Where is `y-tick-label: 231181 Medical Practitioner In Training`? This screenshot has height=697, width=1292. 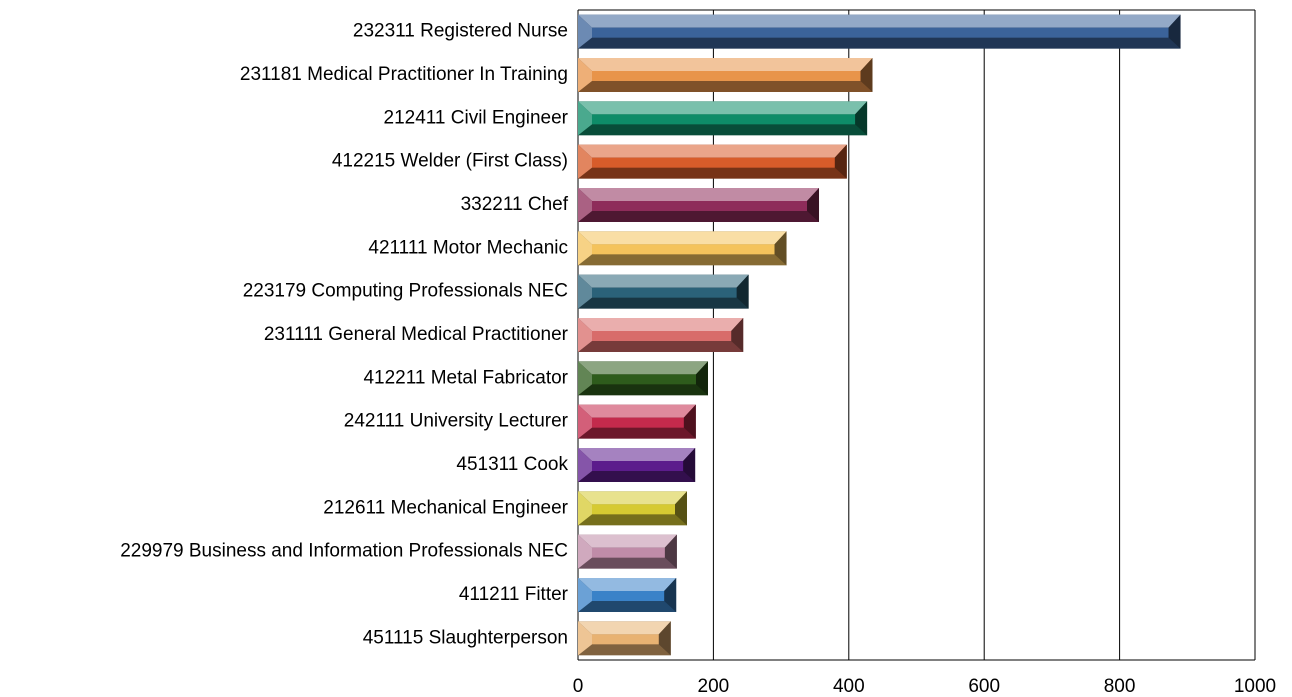 y-tick-label: 231181 Medical Practitioner In Training is located at coordinates (404, 74).